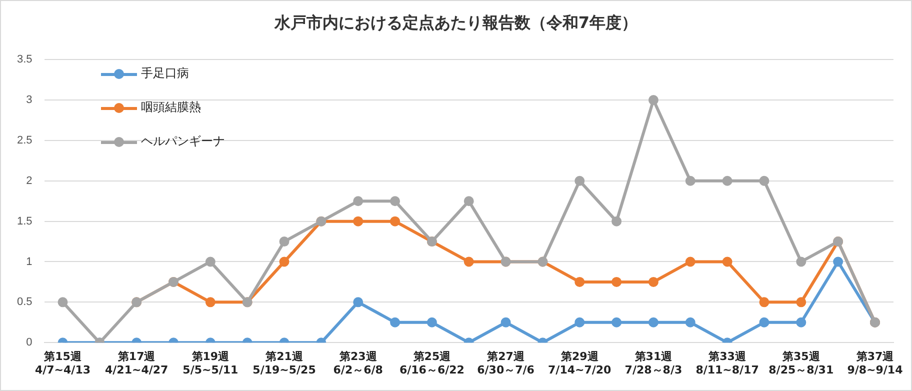 The image size is (912, 391). Describe the element at coordinates (24, 302) in the screenshot. I see `y-tick-label: 0.5` at that location.